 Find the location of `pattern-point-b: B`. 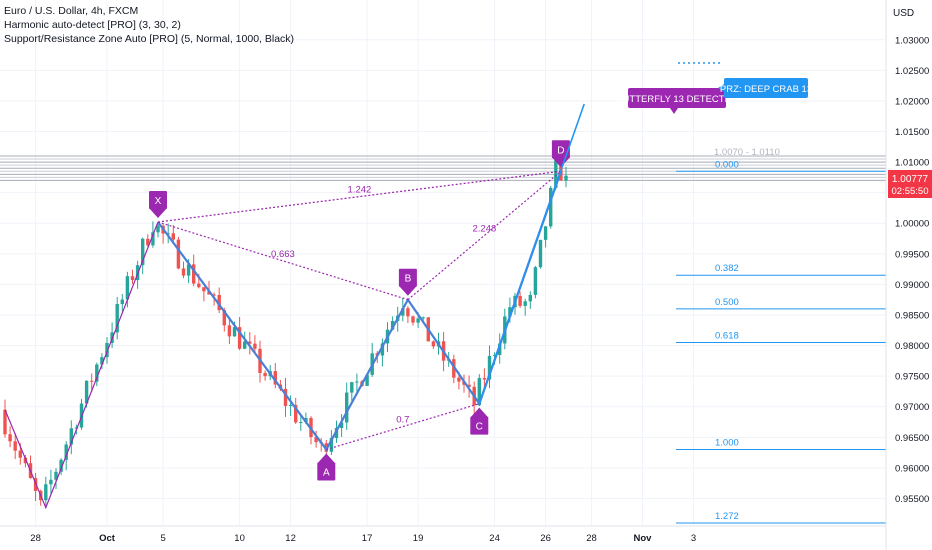

pattern-point-b: B is located at coordinates (407, 282).